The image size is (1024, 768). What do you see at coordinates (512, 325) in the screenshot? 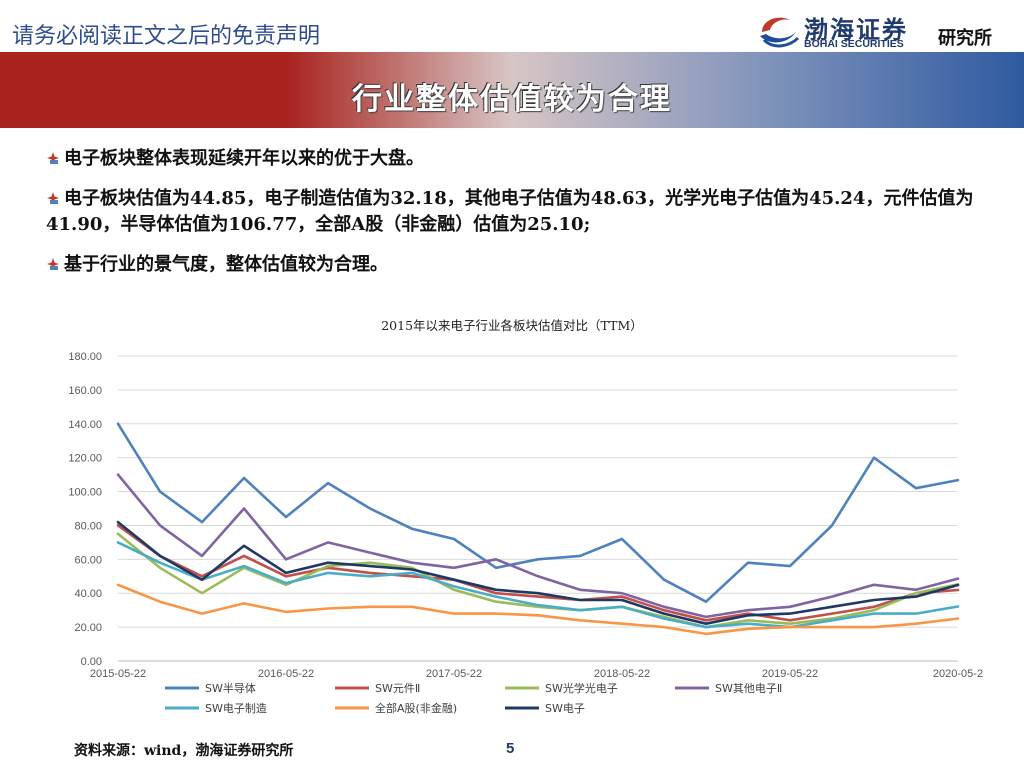
I see `chart-title: 2015年以来电子行业各板块估值对比（TTM）` at bounding box center [512, 325].